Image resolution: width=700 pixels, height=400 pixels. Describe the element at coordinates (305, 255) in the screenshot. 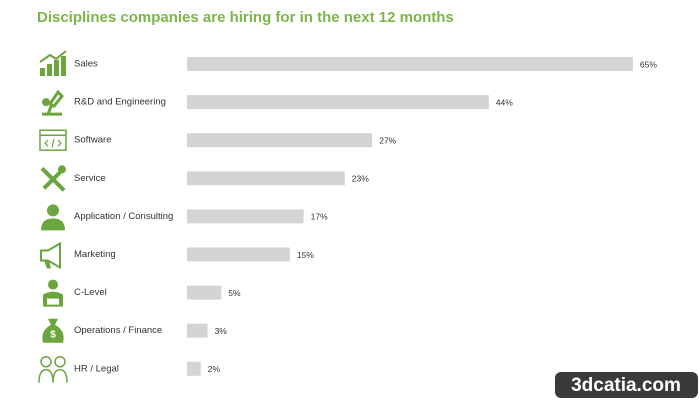

I see `value-label: 15%` at that location.